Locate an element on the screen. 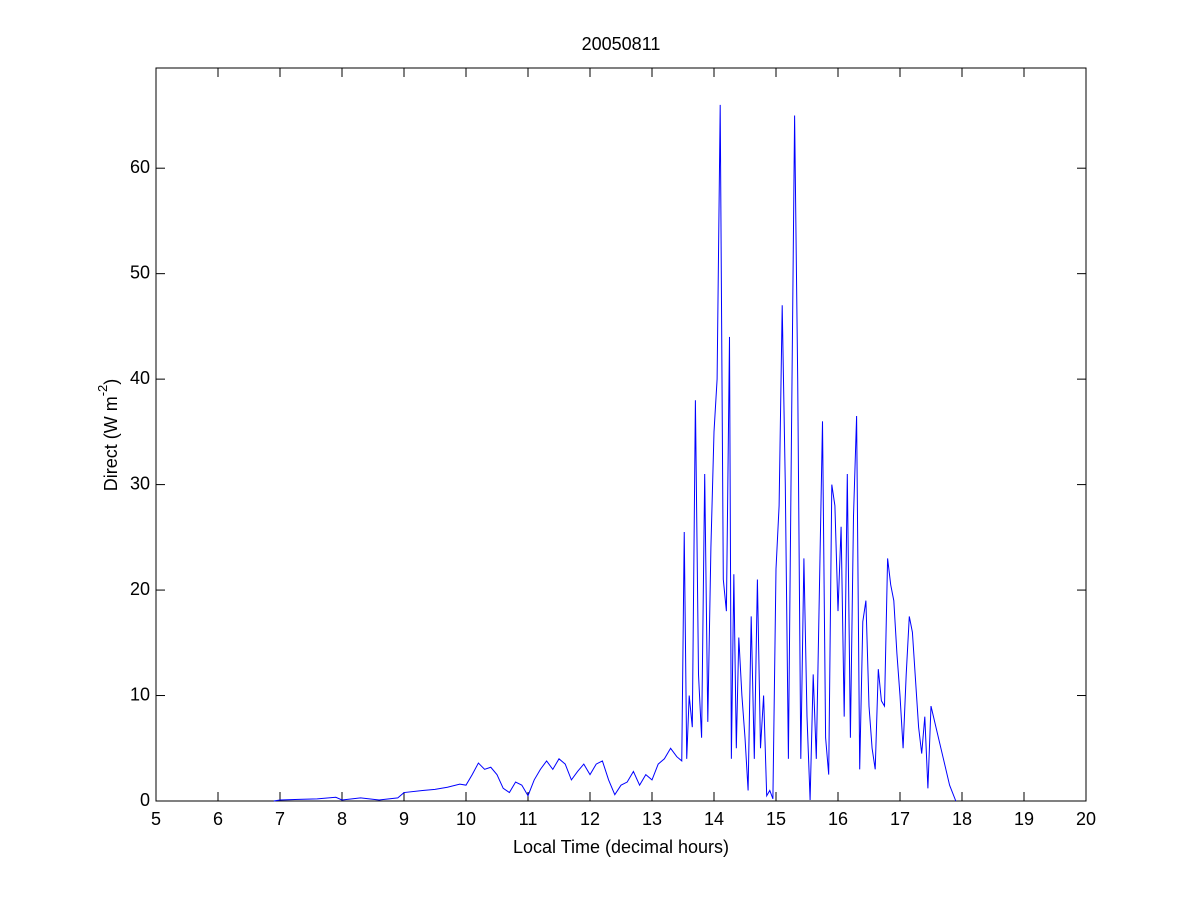 This screenshot has height=905, width=1200. y-axis-label-sup: -2 is located at coordinates (102, 391).